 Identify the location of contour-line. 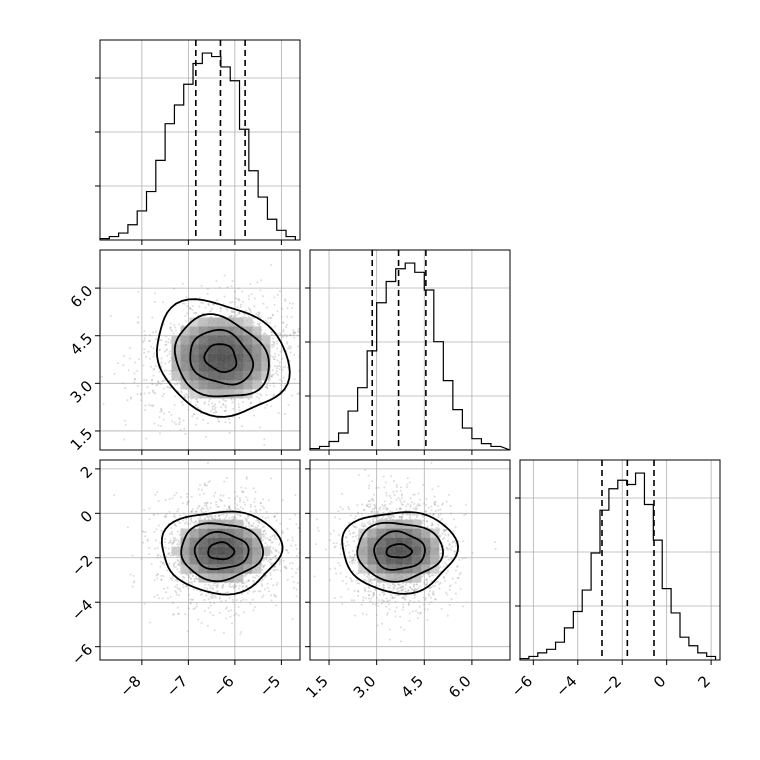
(220, 358).